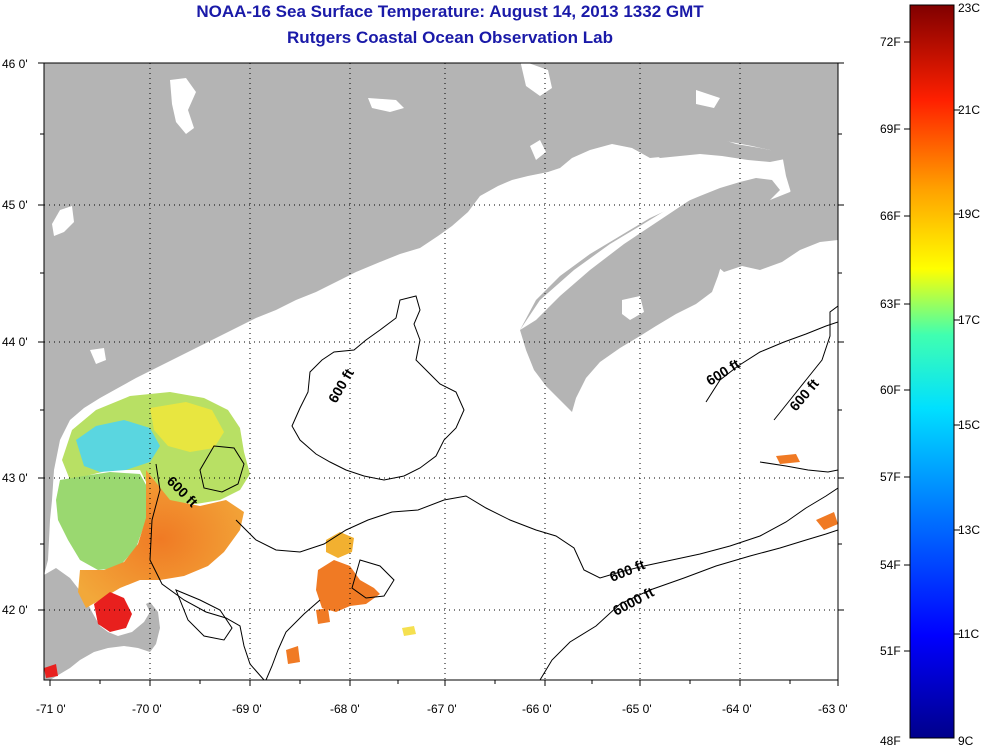  What do you see at coordinates (969, 8) in the screenshot?
I see `colorbar-c-label: 23C` at bounding box center [969, 8].